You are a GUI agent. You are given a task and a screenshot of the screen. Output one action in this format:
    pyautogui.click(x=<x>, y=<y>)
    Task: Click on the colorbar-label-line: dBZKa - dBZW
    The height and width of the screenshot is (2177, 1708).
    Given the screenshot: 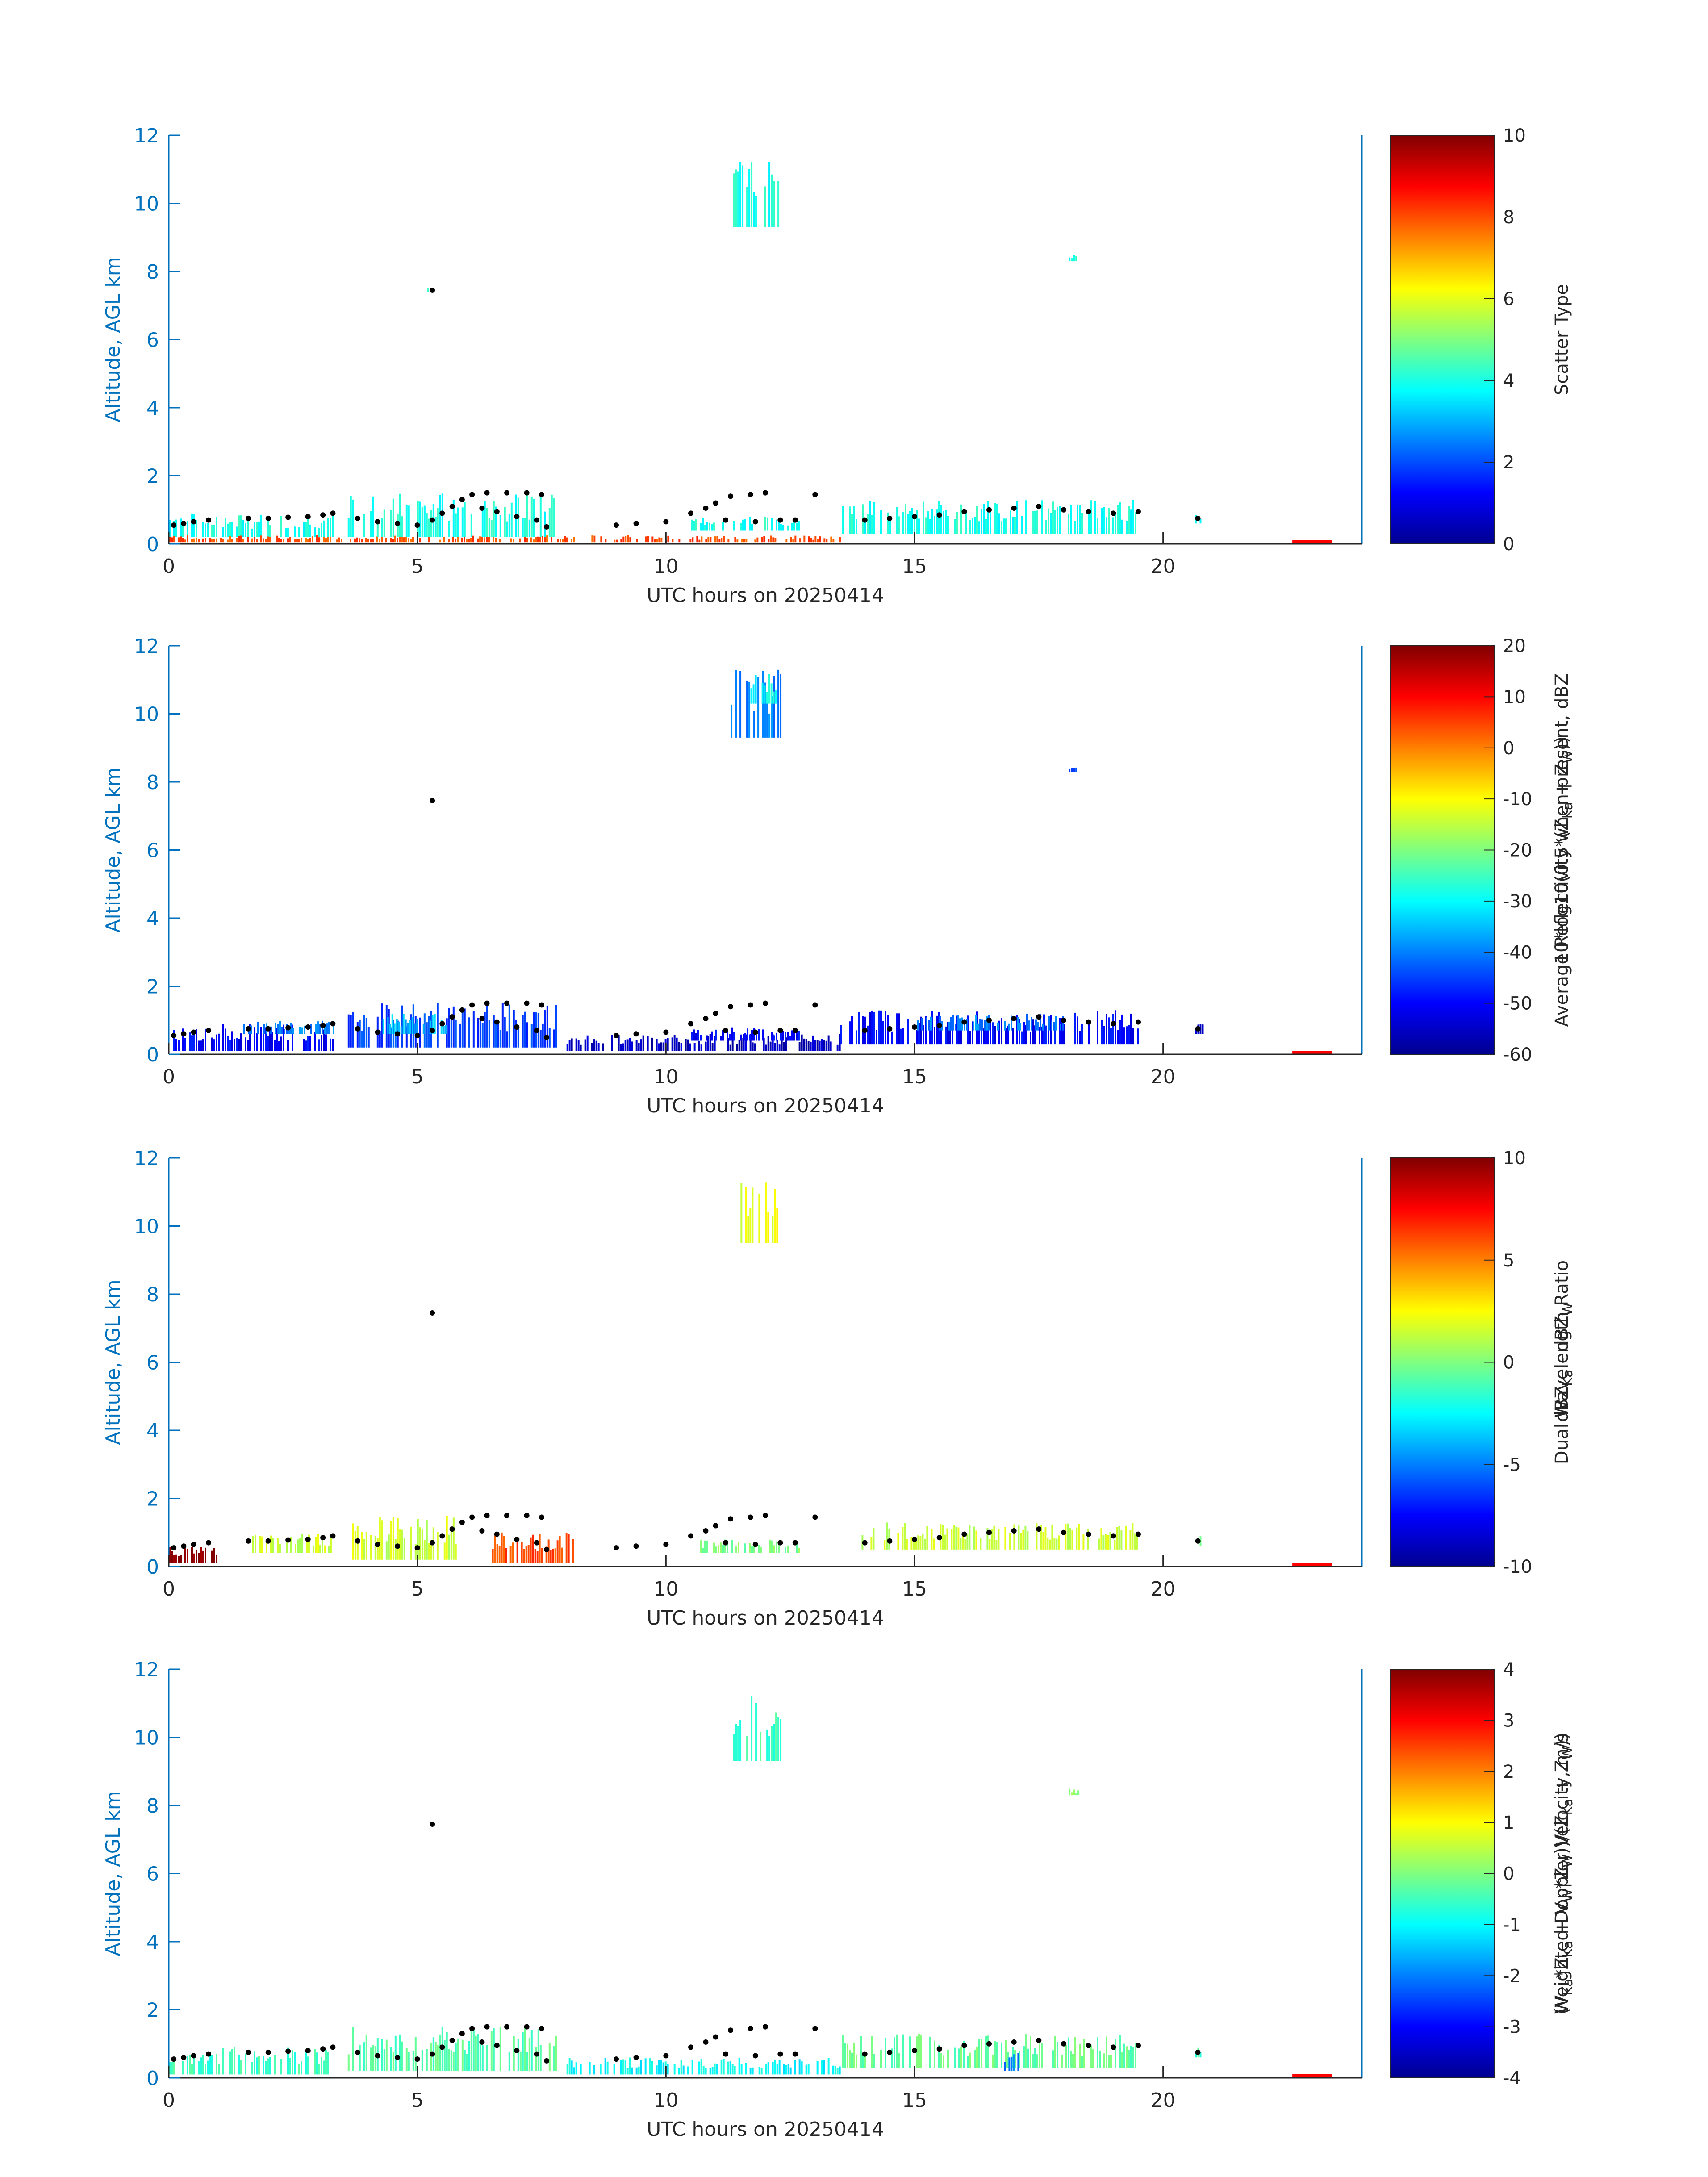 What is the action you would take?
    pyautogui.click(x=1564, y=1362)
    